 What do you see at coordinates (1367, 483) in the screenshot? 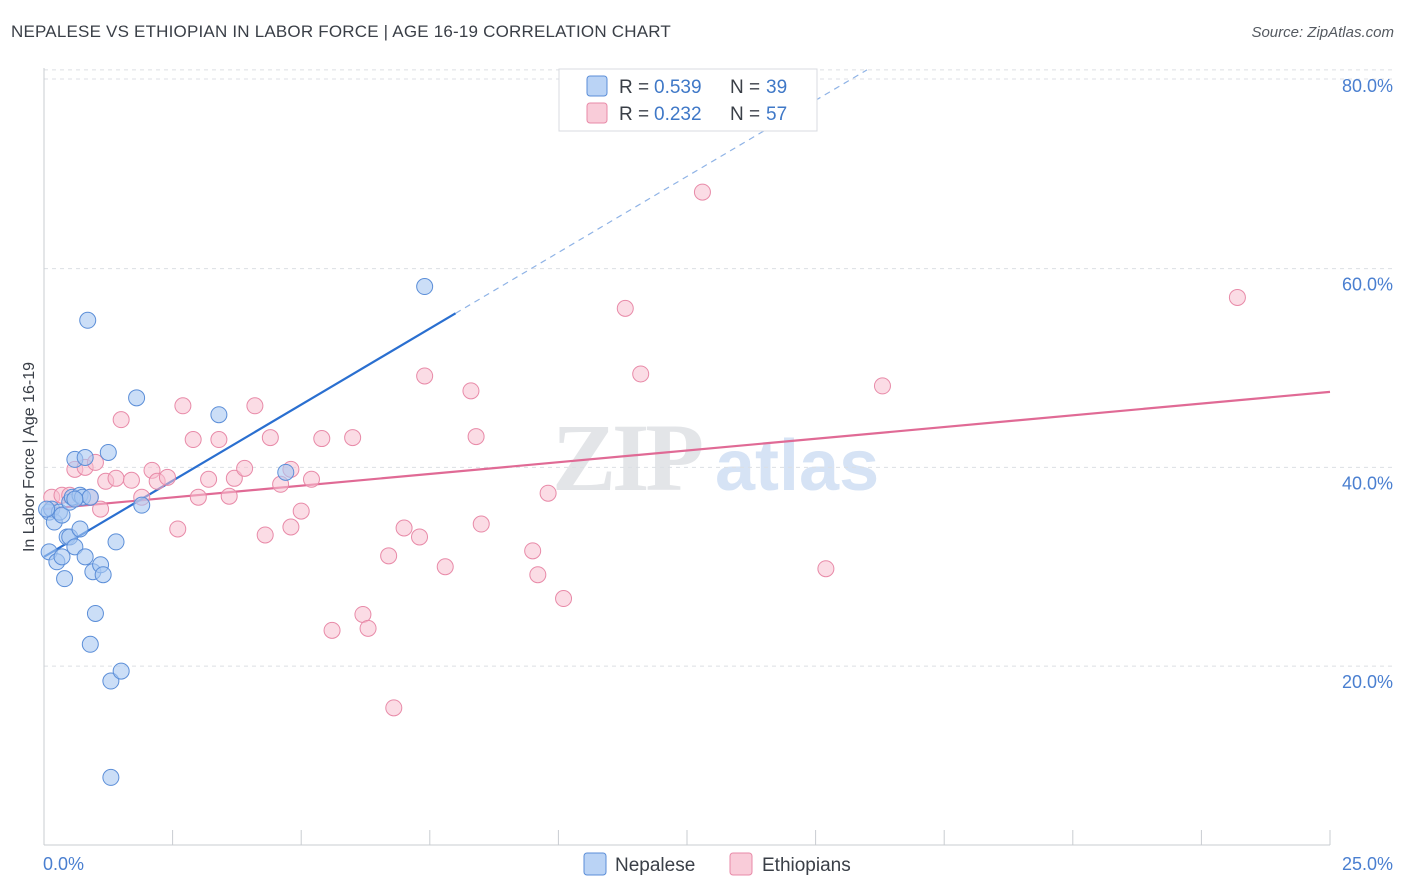
I see `y-tick-label-40: 40.0%` at bounding box center [1367, 483].